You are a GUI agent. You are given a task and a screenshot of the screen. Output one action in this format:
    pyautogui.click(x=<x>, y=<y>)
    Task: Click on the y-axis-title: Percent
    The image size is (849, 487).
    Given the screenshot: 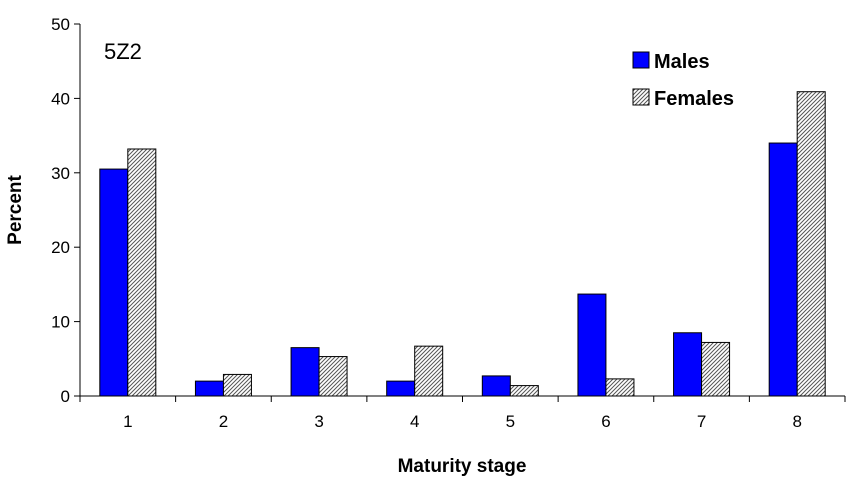 What is the action you would take?
    pyautogui.click(x=15, y=209)
    